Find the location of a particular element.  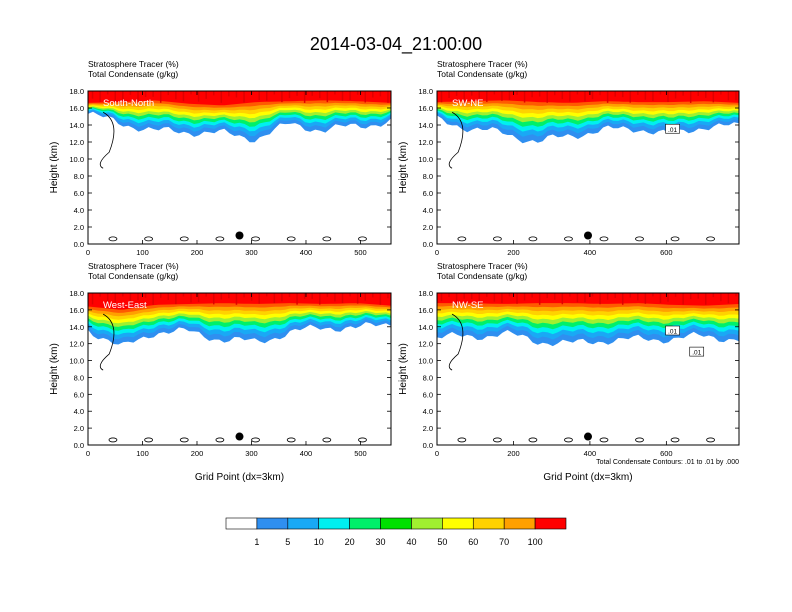

x-tick-label: 600 is located at coordinates (666, 453).